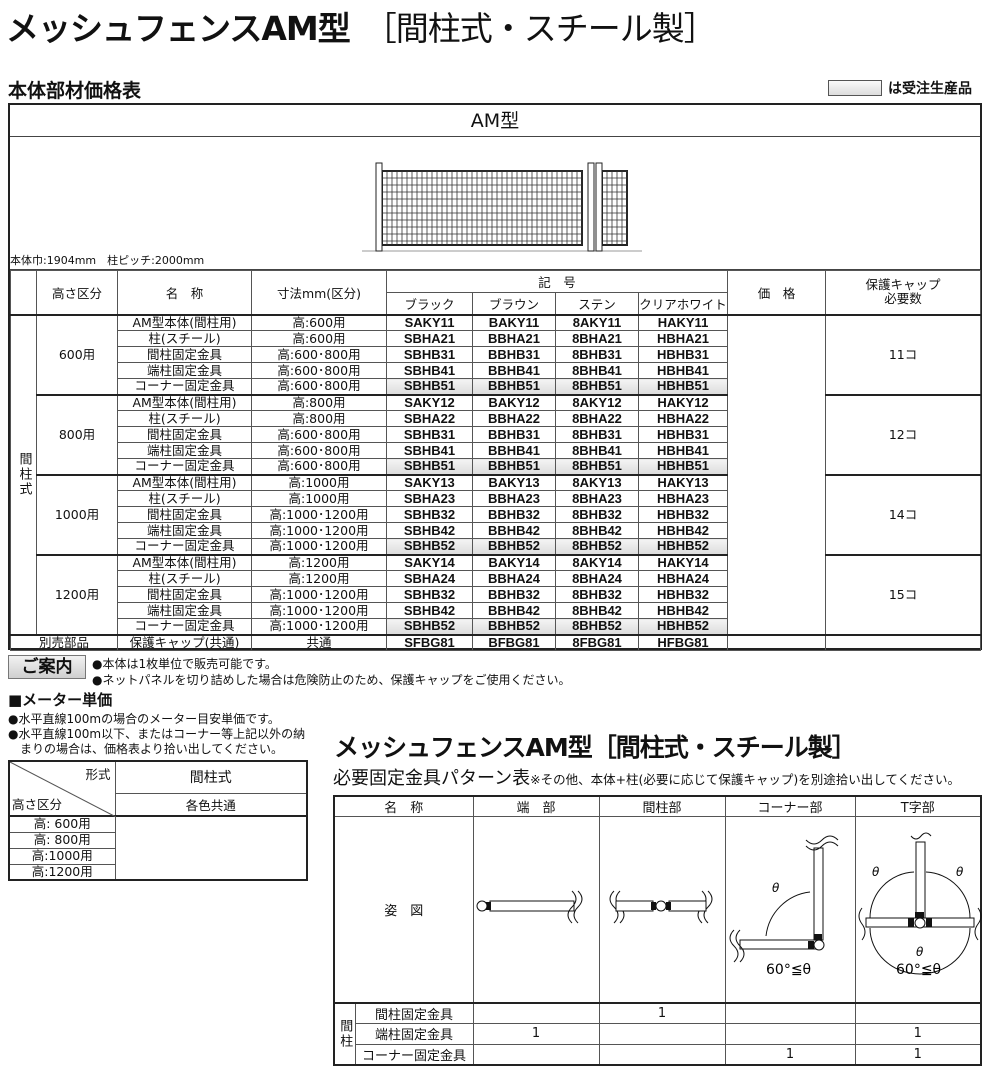  I want to click on page-title: メッシュフェンスAM型 ［間柱式・スチール製］, so click(361, 26).